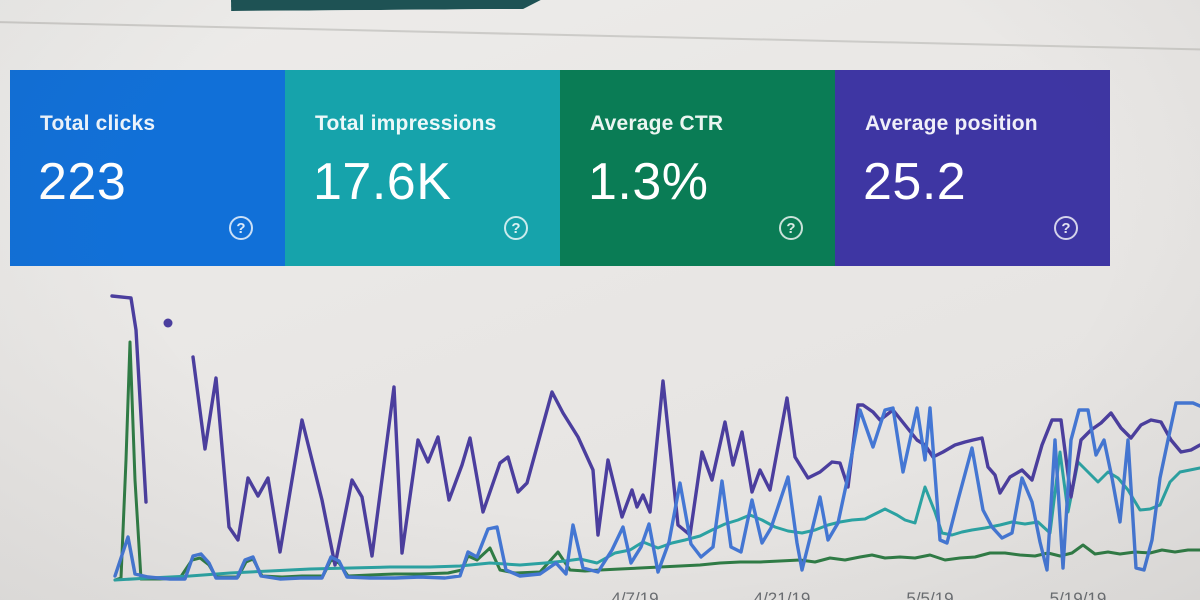 The width and height of the screenshot is (1200, 600). Describe the element at coordinates (929, 594) in the screenshot. I see `x-axis-tick-label: 5/5/19` at that location.